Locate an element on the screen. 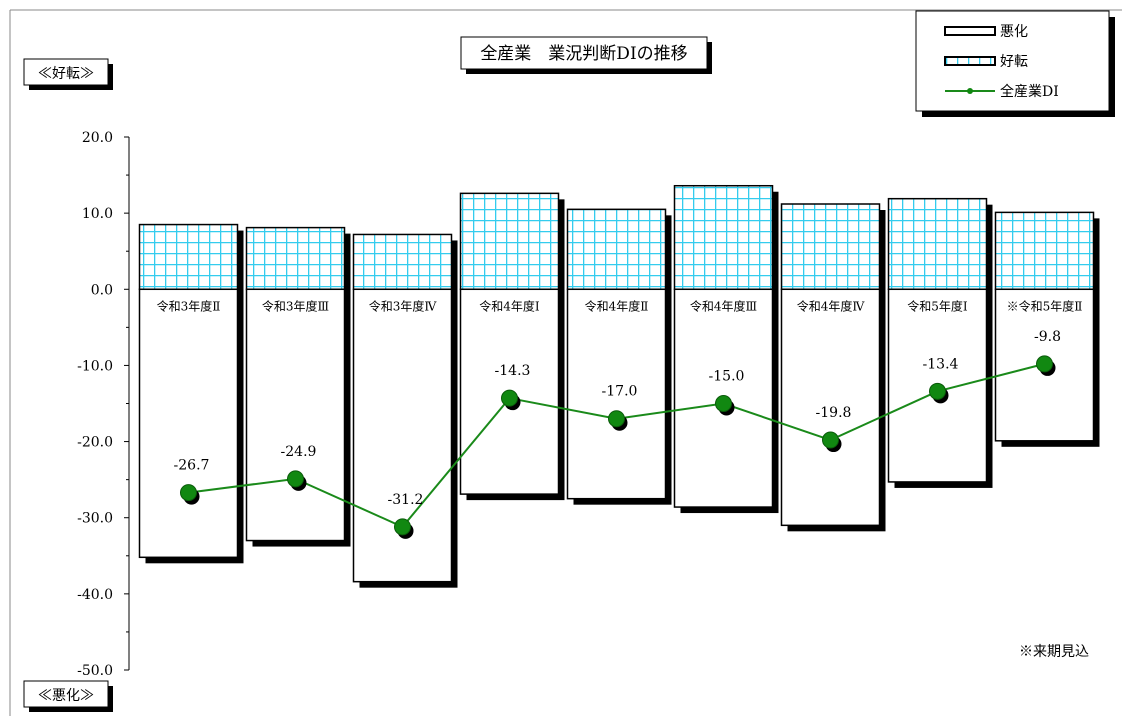 The height and width of the screenshot is (720, 1123). legend-label-better: 好転 is located at coordinates (1014, 62).